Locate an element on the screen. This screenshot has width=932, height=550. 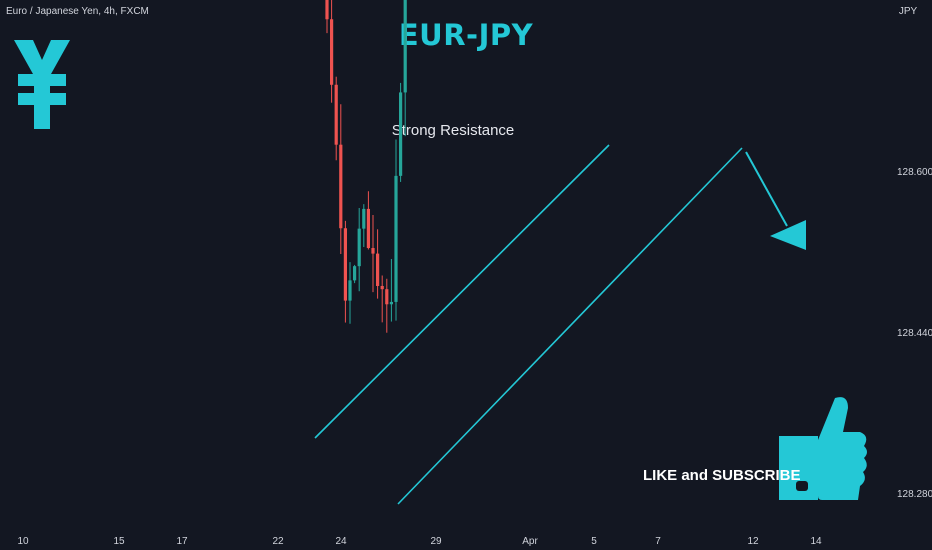
thumbs-up-icon is located at coordinates (842, 448).